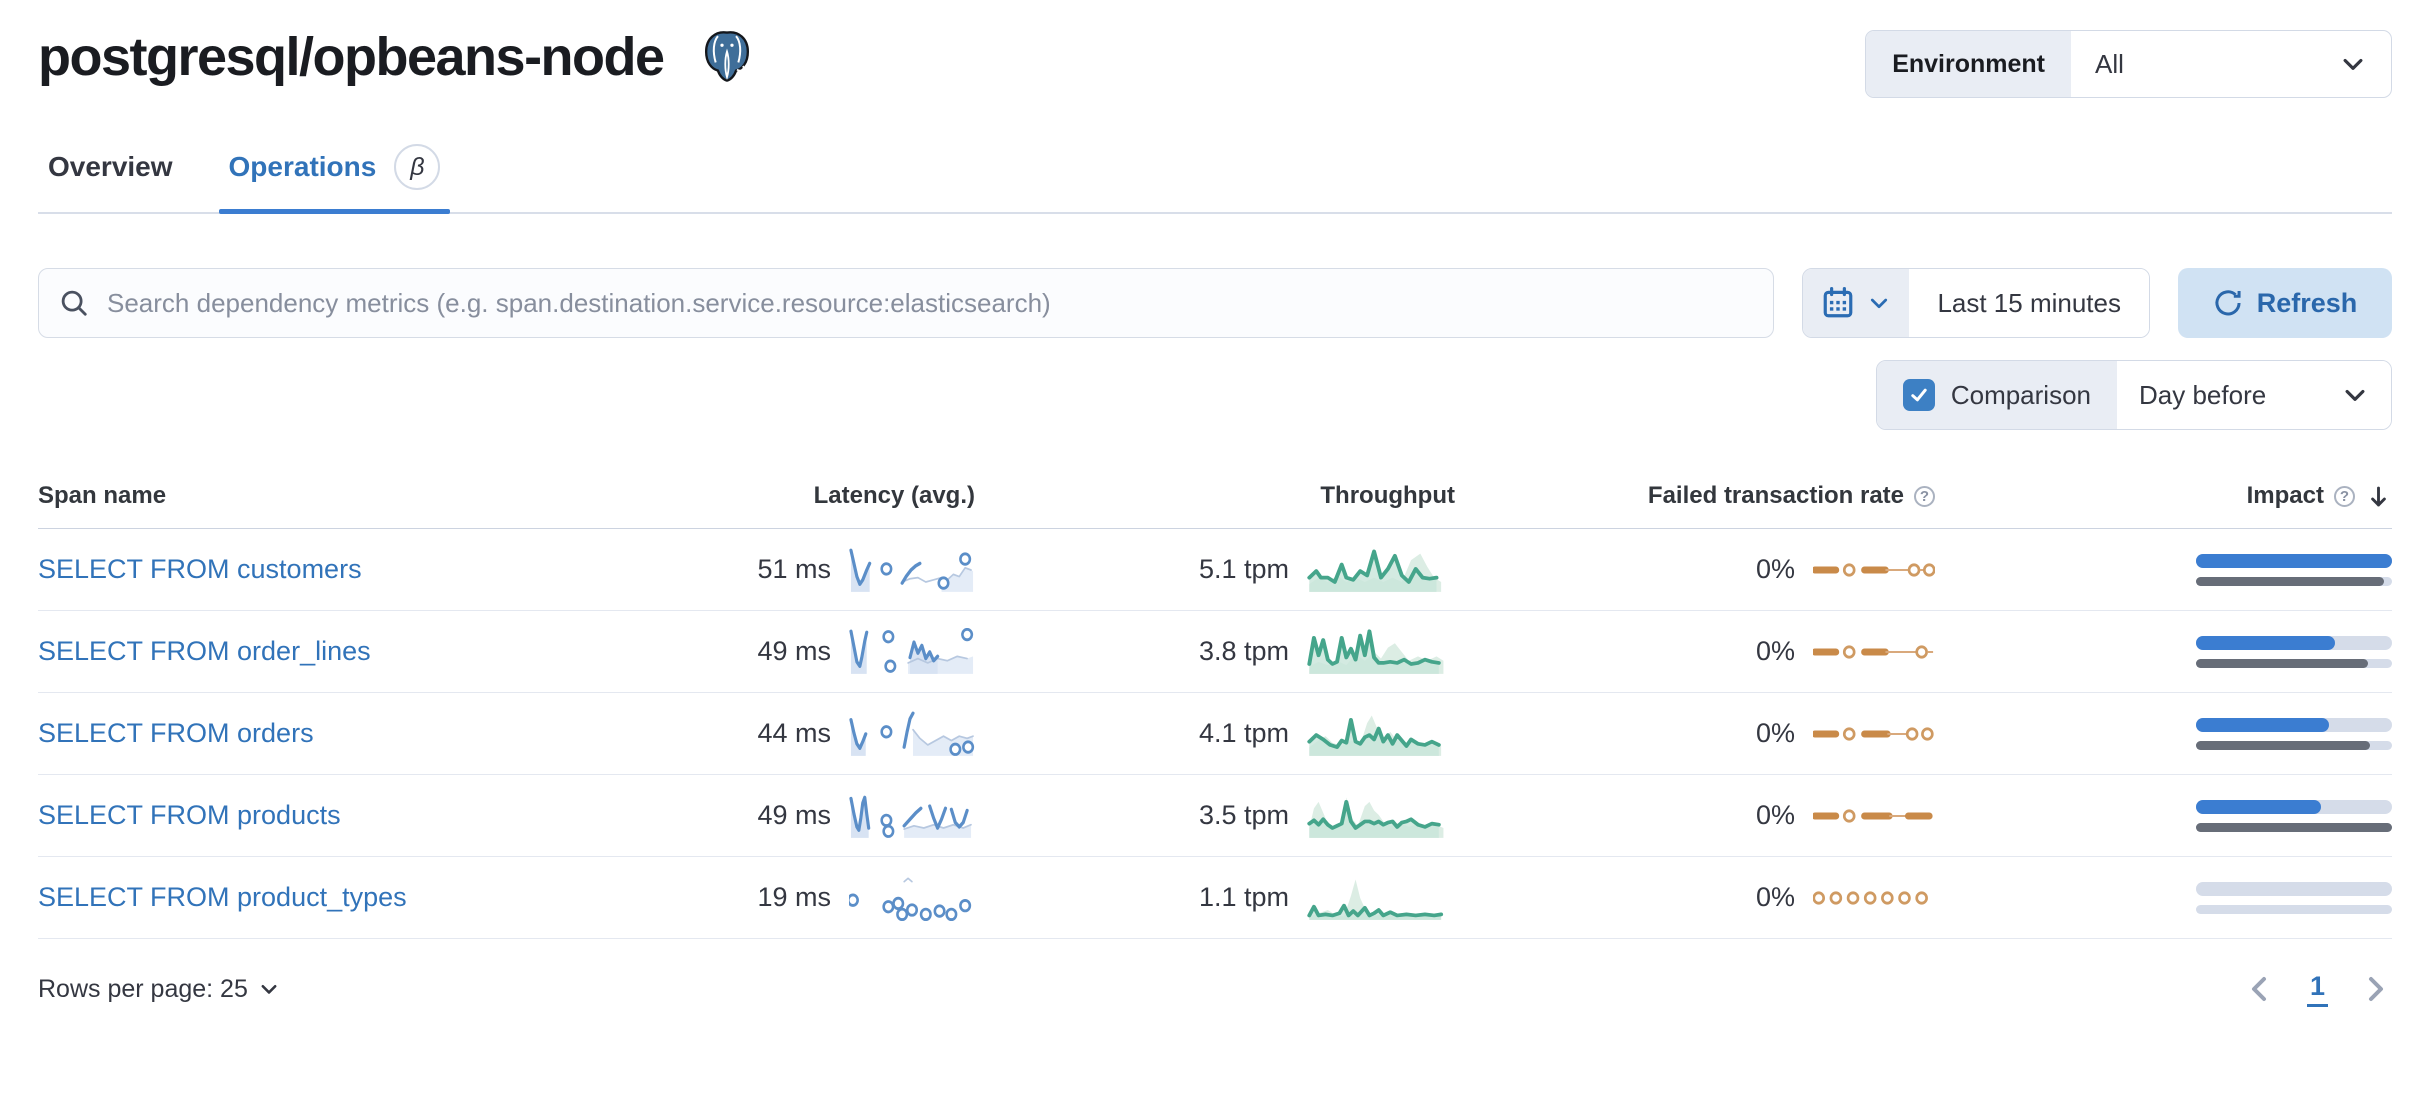 The height and width of the screenshot is (1104, 2430). I want to click on span-name-cell: SELECT FROM products, so click(321, 815).